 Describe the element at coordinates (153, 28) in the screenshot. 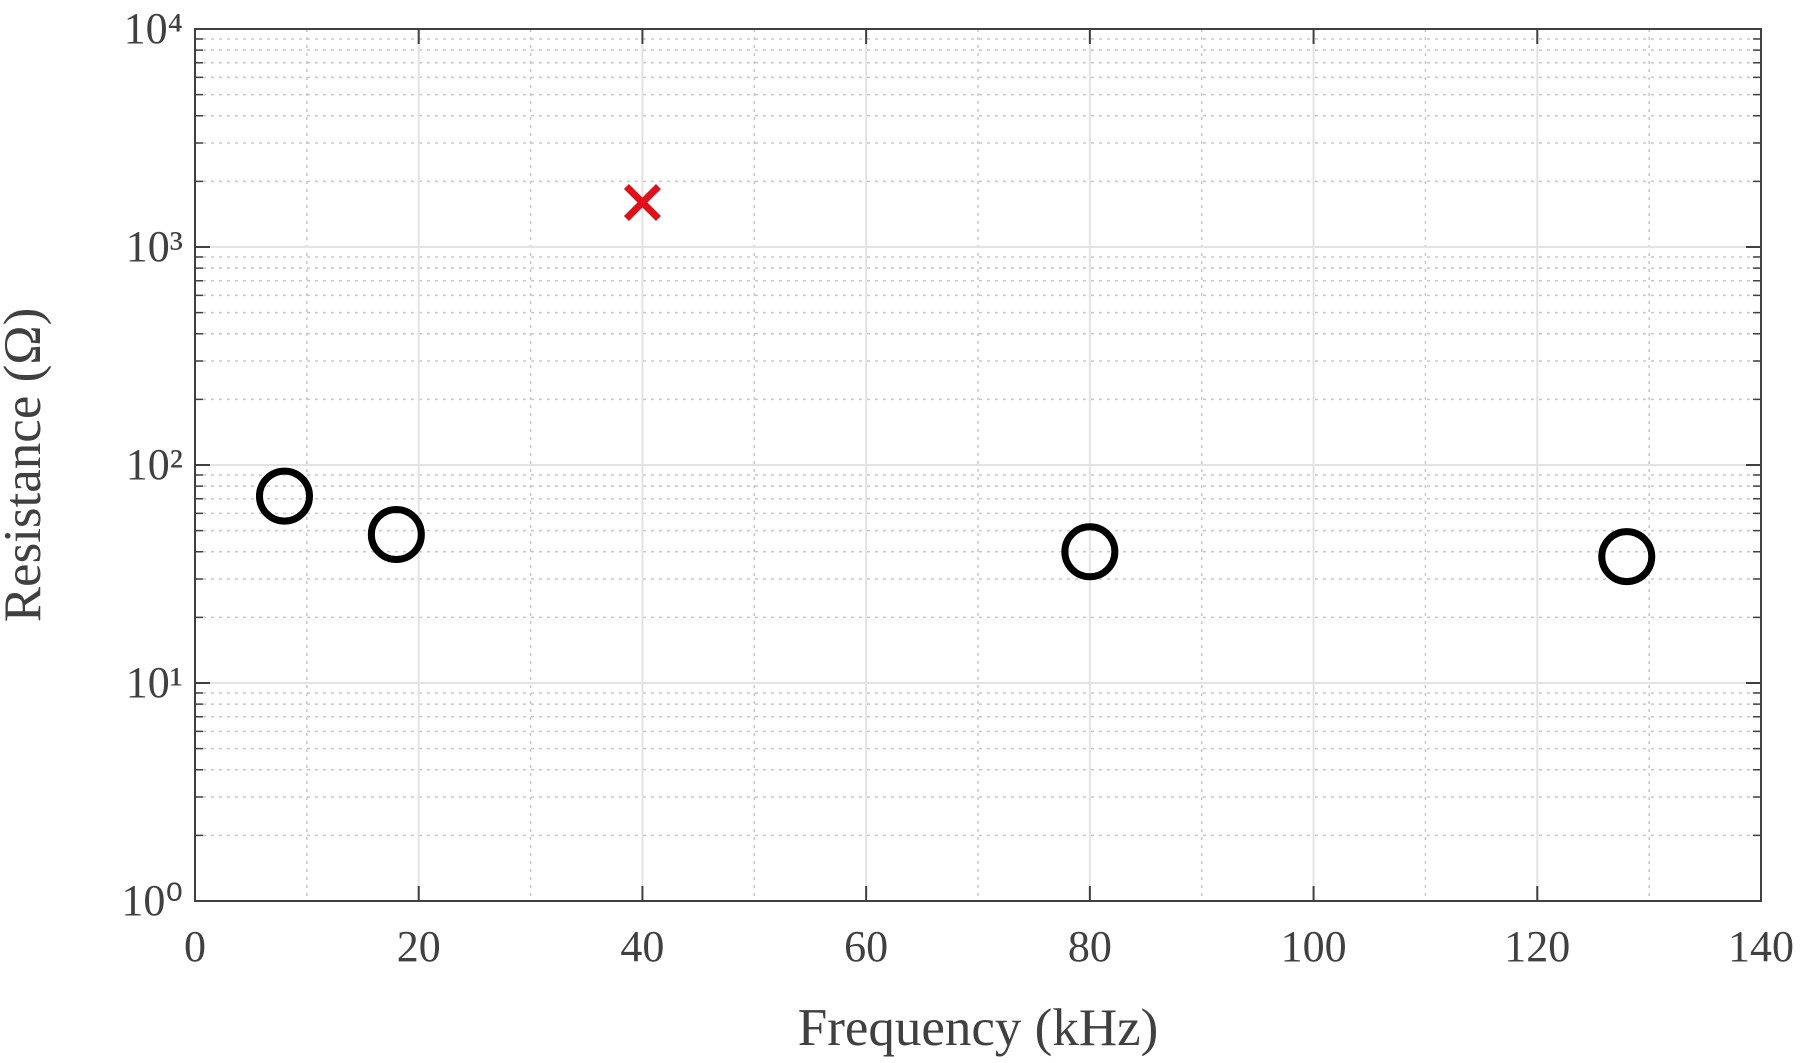

I see `y-tick-label: 10⁴` at that location.